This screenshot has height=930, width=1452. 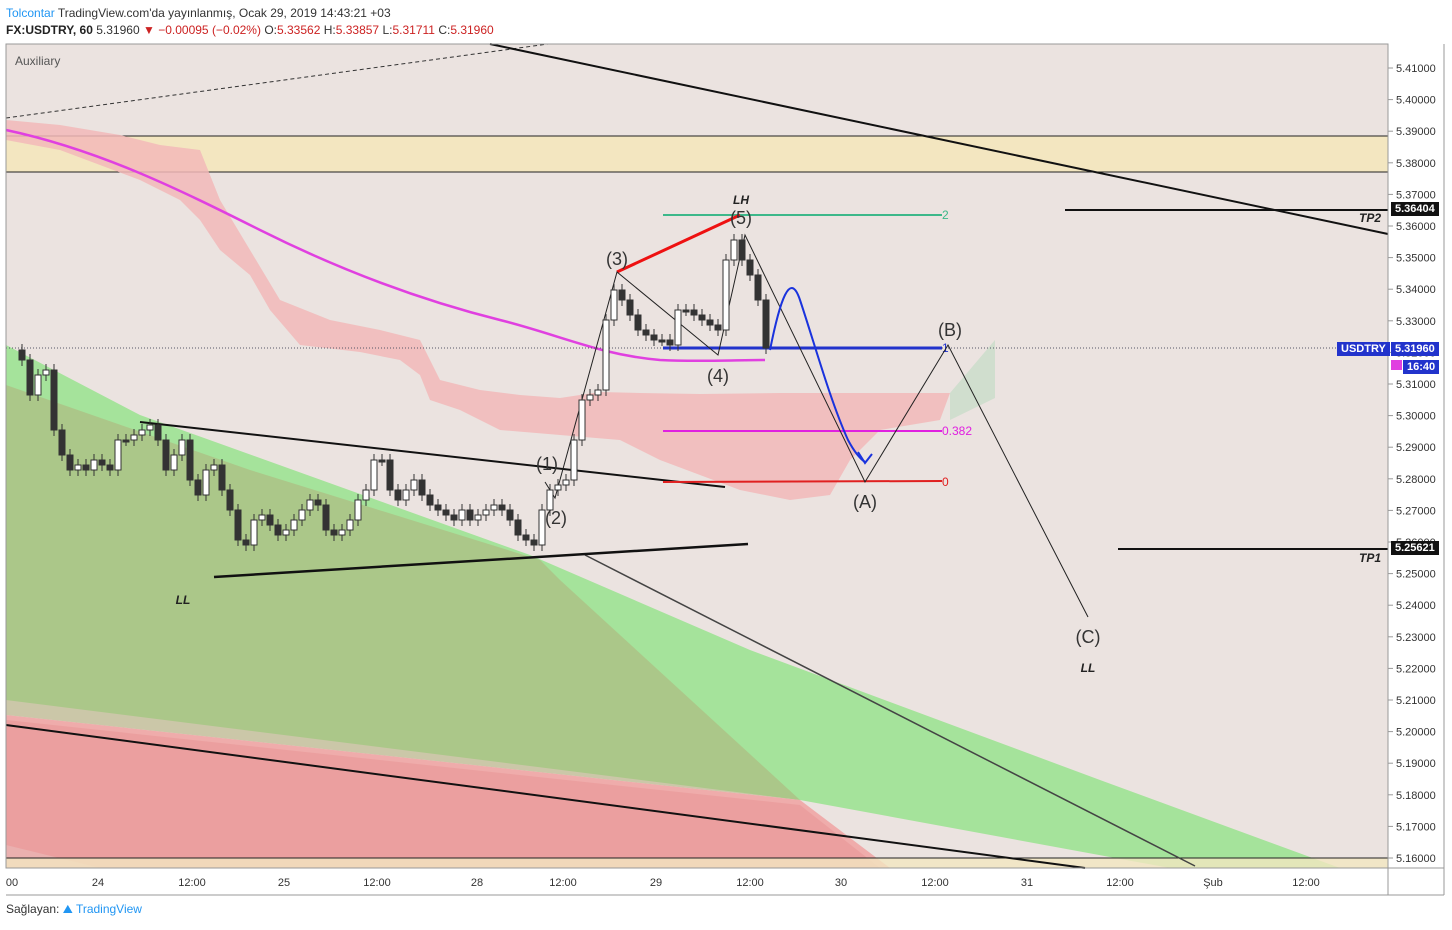 I want to click on projection-arrow-icon, so click(x=865, y=458).